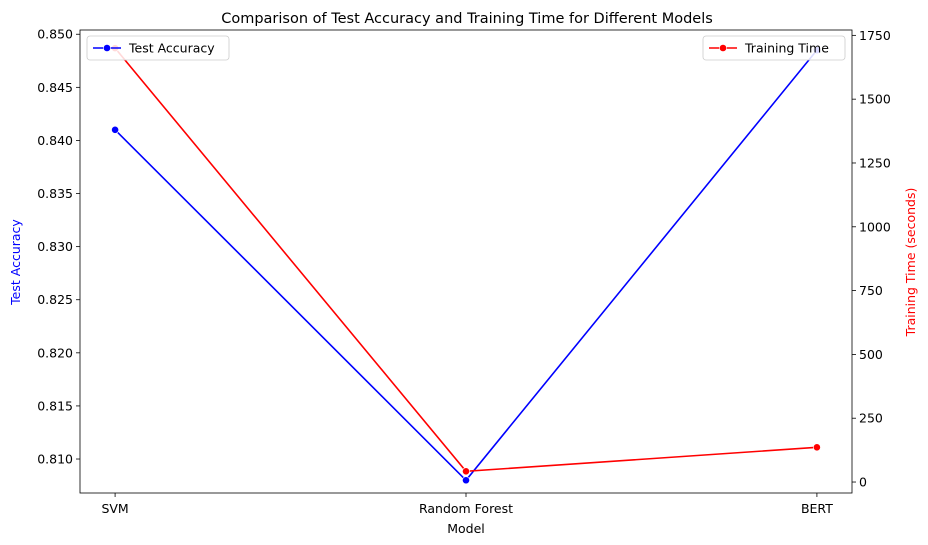 This screenshot has width=928, height=545. Describe the element at coordinates (466, 508) in the screenshot. I see `x-tick-label: Random Forest` at that location.